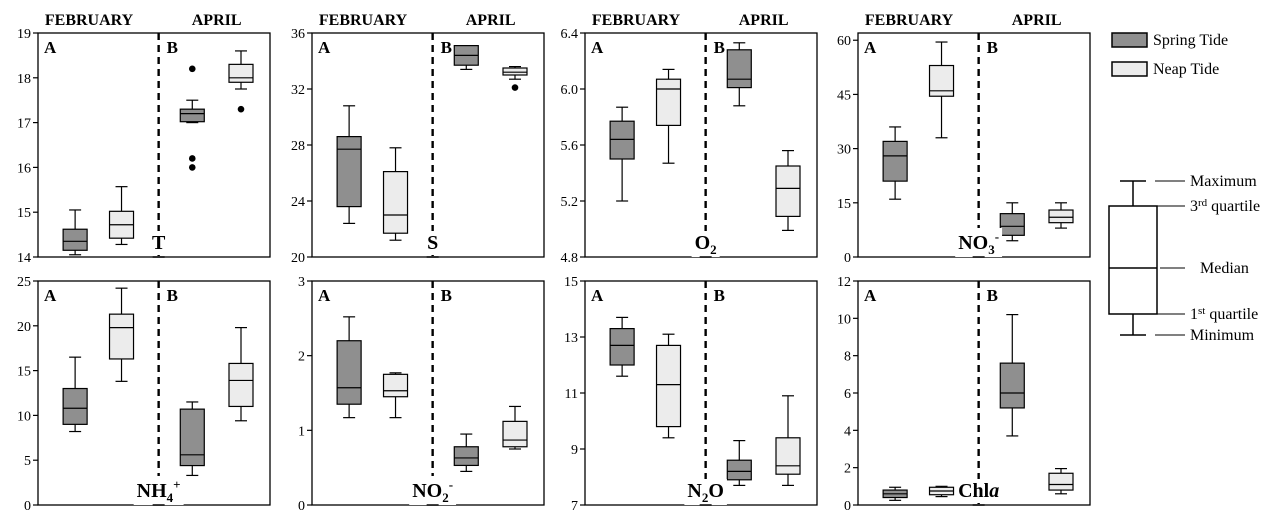 This screenshot has height=513, width=1285. I want to click on y-tick-label: 2, so click(847, 469).